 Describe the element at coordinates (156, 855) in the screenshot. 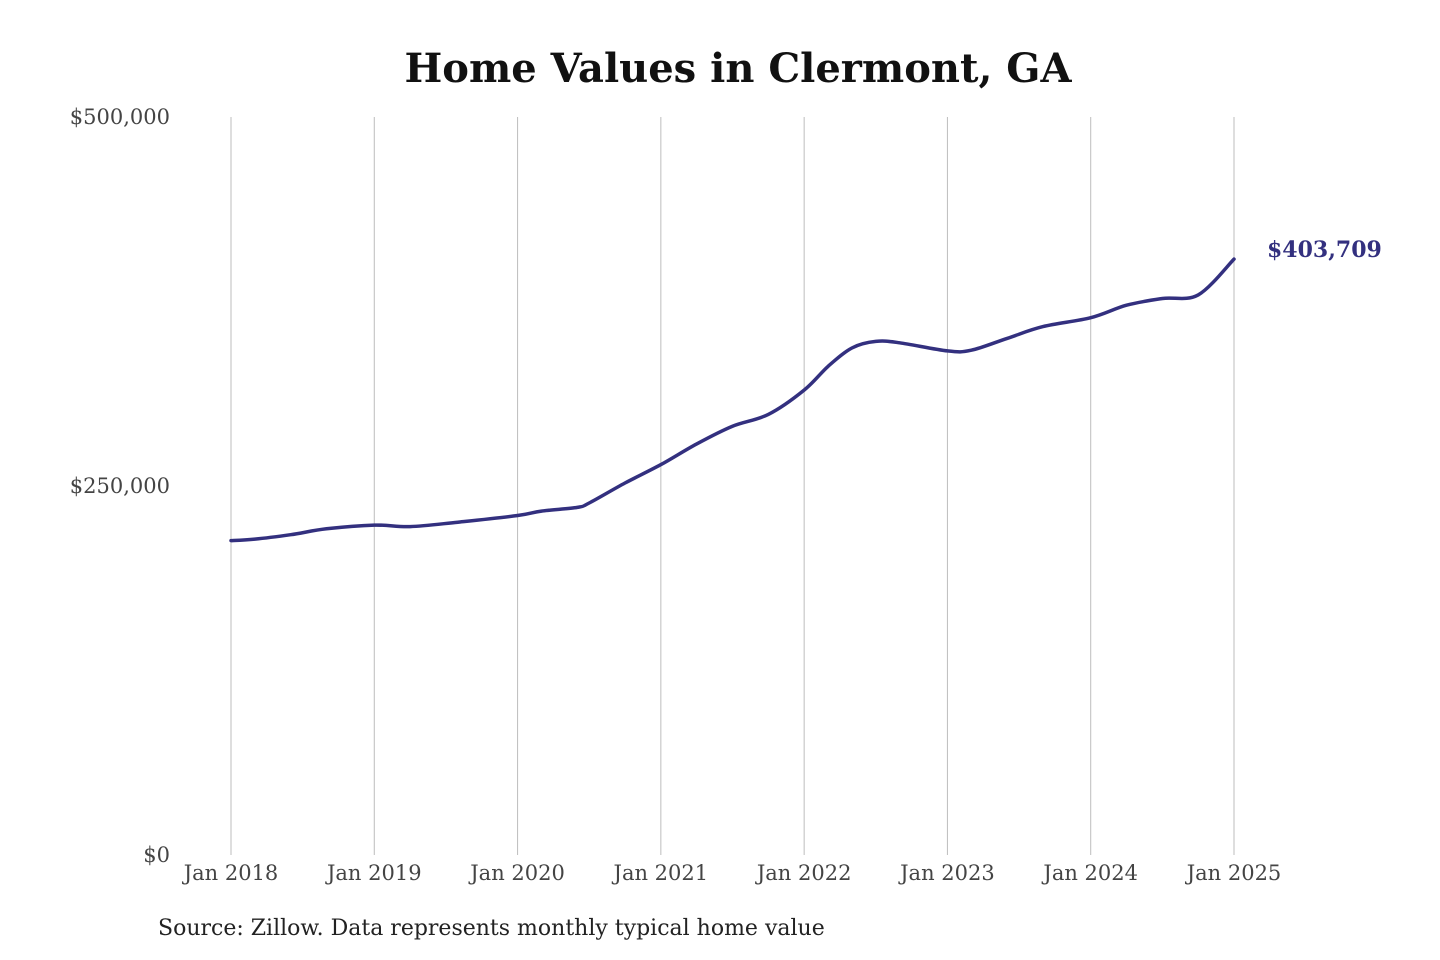

I see `y-tick-label: $0` at that location.